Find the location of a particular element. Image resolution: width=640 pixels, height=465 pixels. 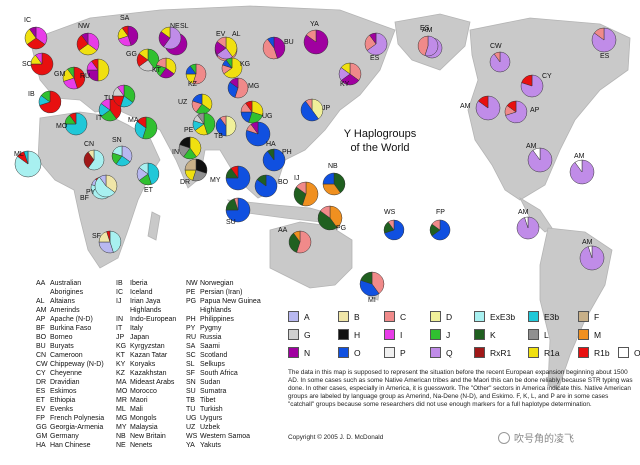

abbreviation-code: SL is located at coordinates (190, 364).